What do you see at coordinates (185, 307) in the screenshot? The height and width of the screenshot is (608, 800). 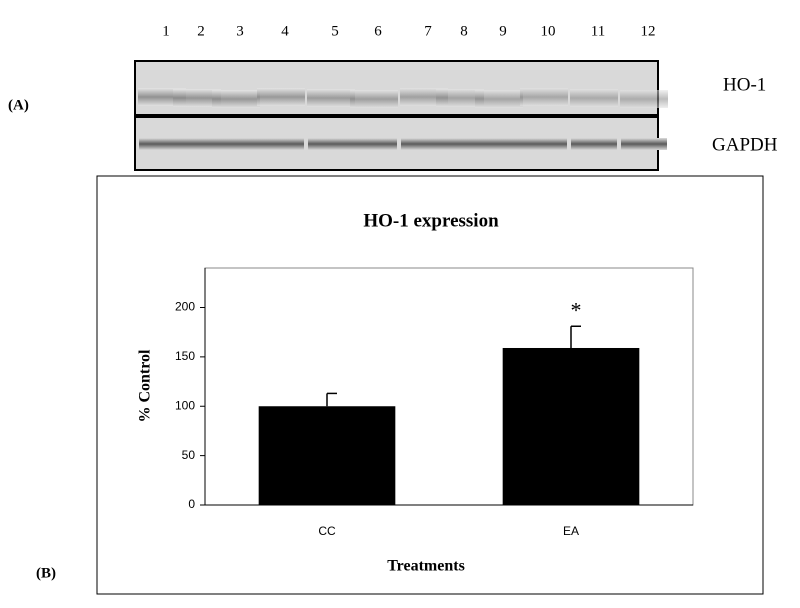 I see `y-tick-label: 200` at bounding box center [185, 307].